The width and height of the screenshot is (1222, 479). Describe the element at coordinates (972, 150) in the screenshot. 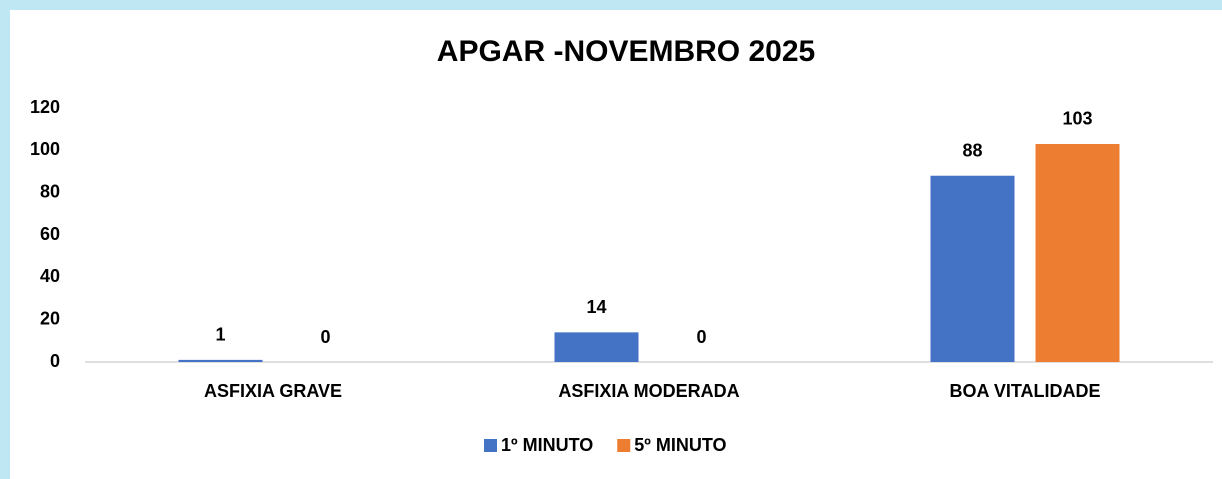

I see `data-label: 88` at that location.